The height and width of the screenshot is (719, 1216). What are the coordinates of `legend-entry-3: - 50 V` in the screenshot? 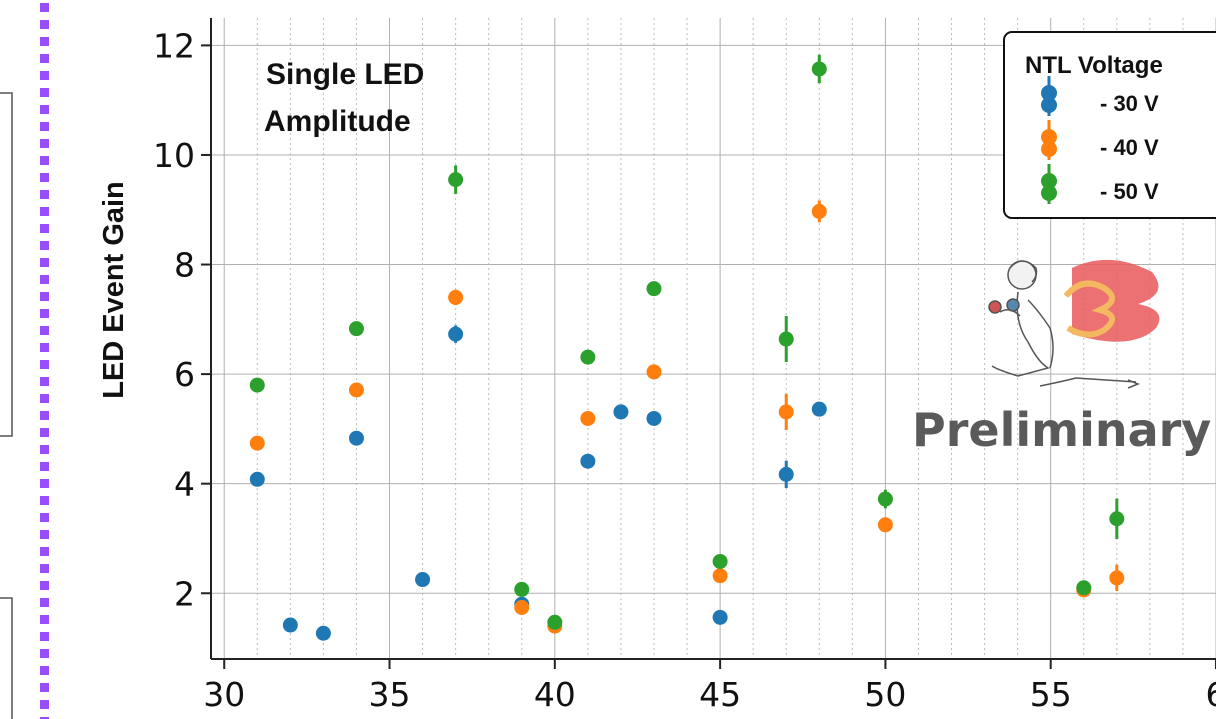 It's located at (1100, 184).